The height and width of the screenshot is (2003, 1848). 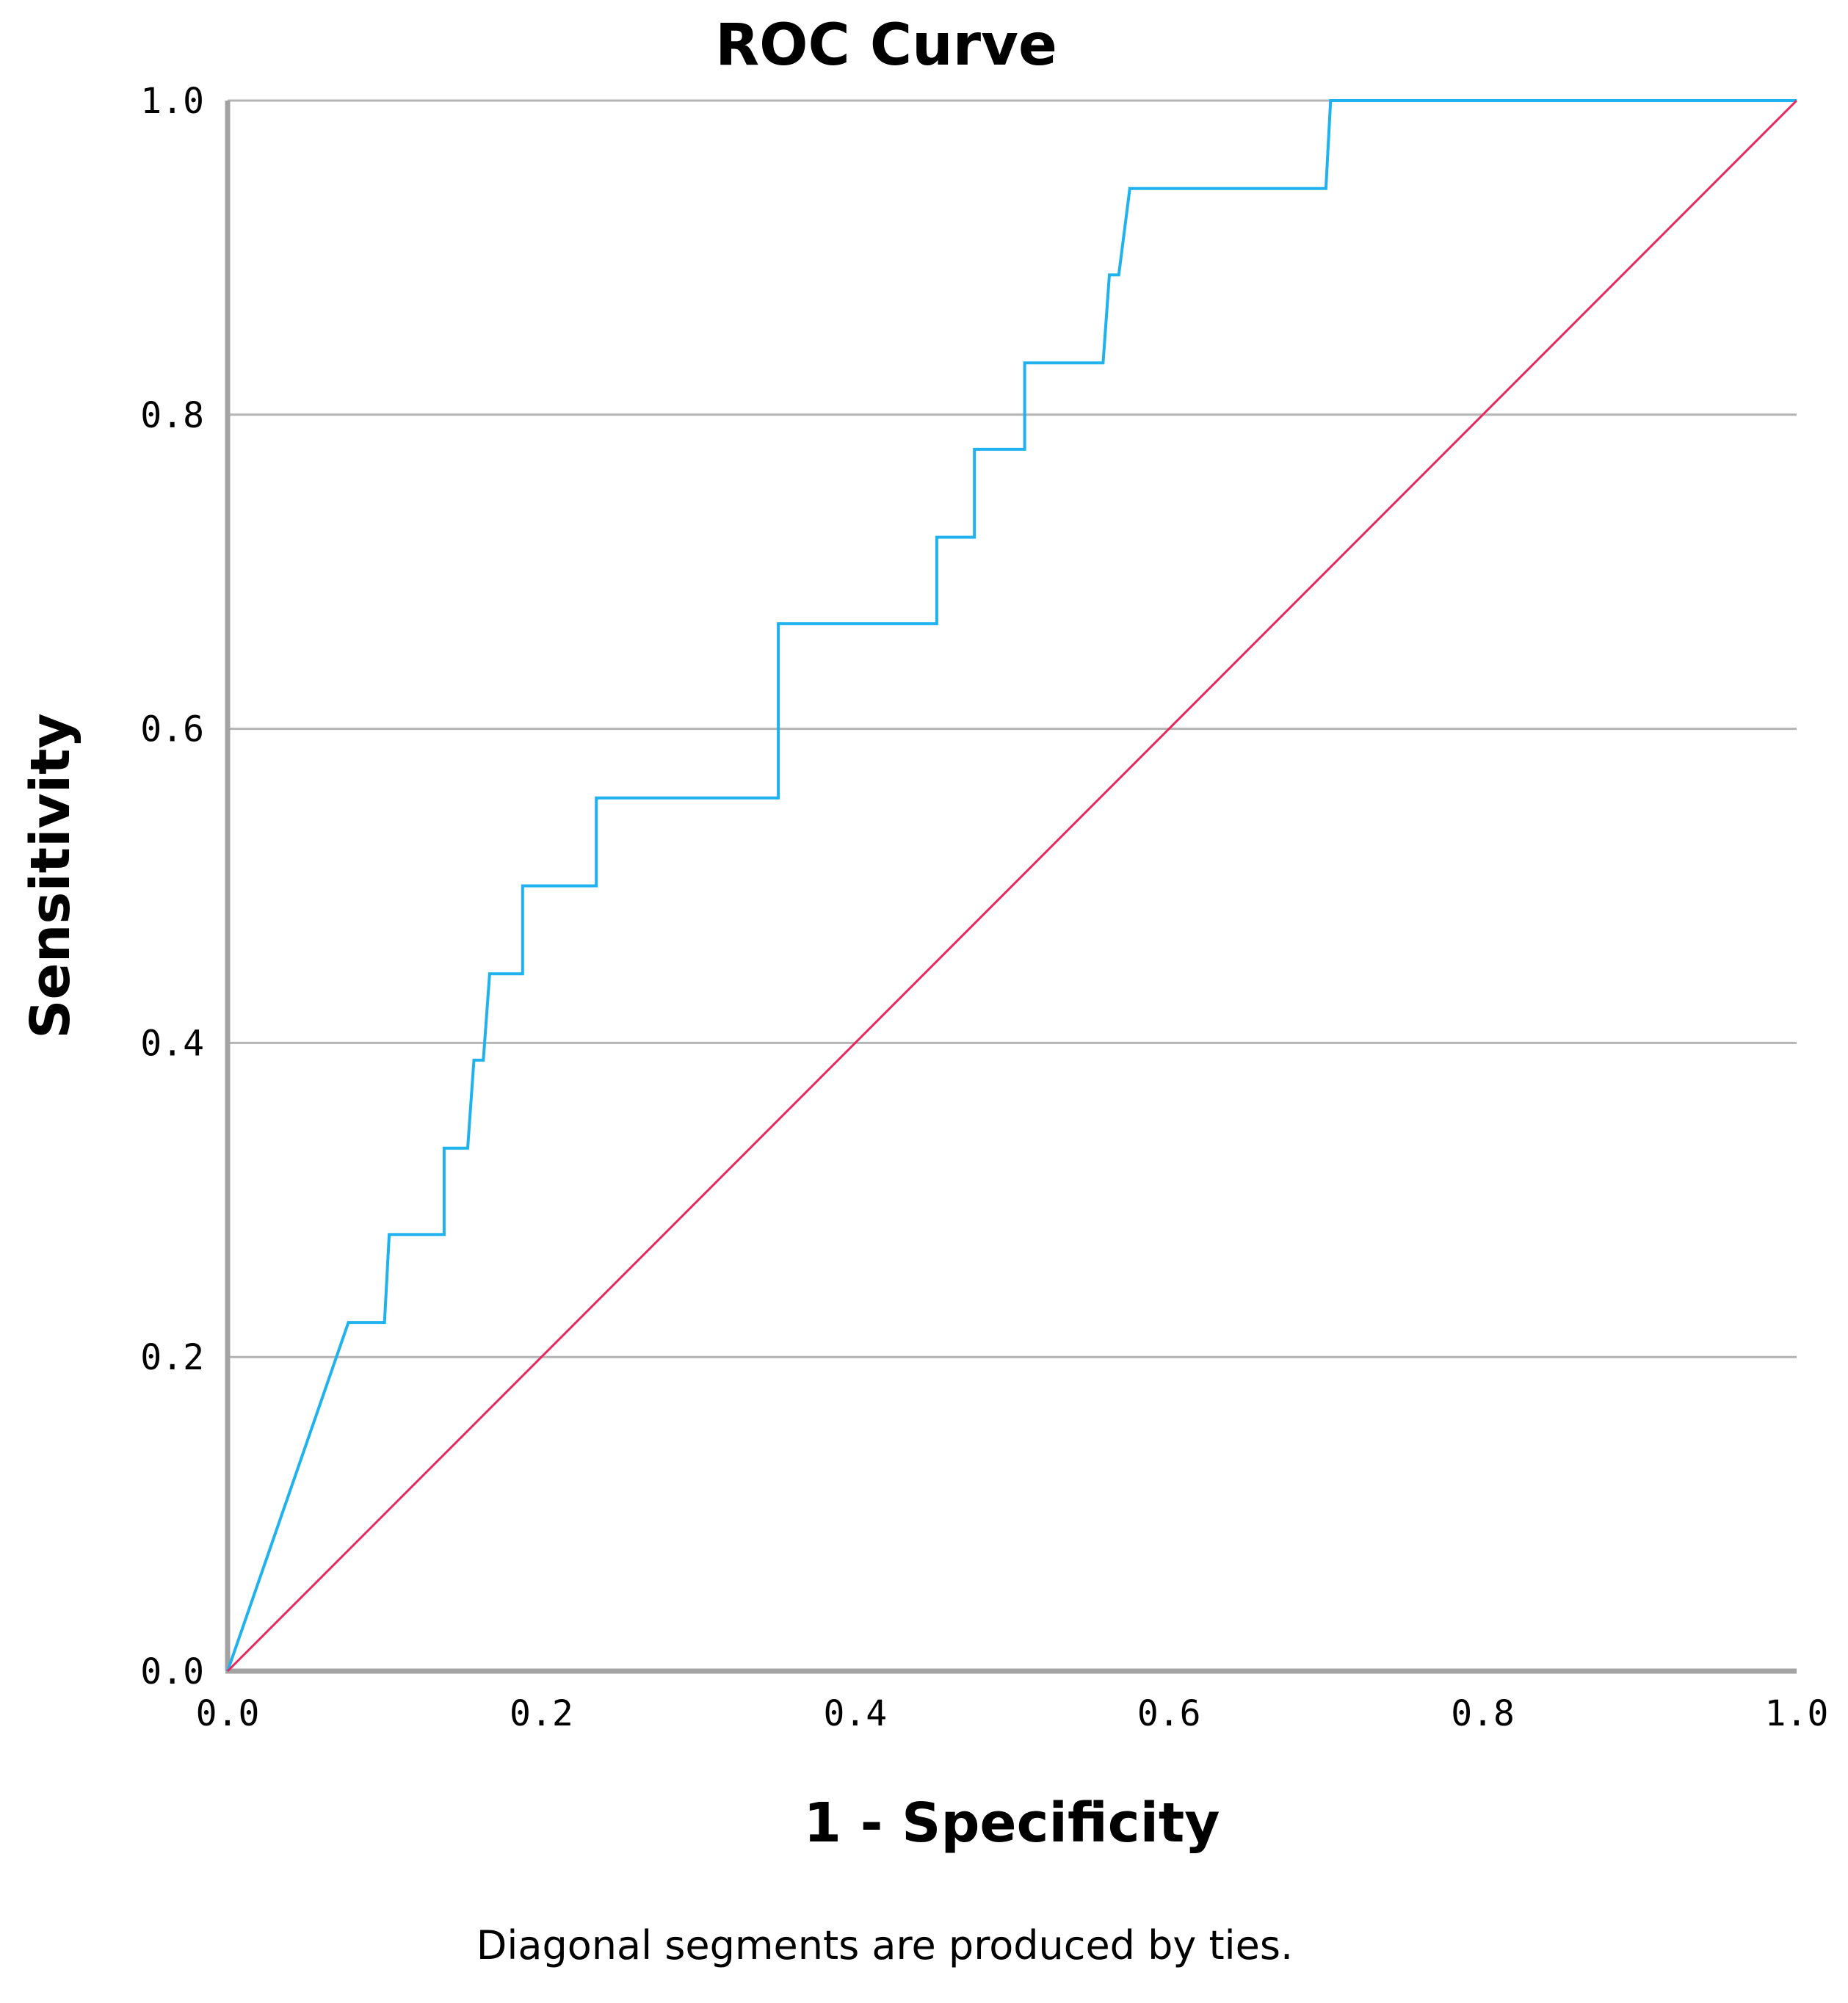 I want to click on y-tick-label: 0.2, so click(x=172, y=1357).